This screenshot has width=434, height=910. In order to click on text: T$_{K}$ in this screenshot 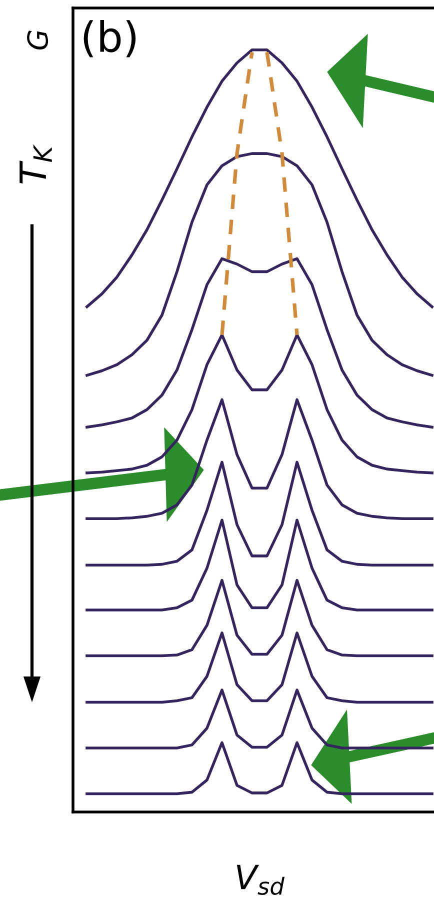, I will do `click(36, 164)`.